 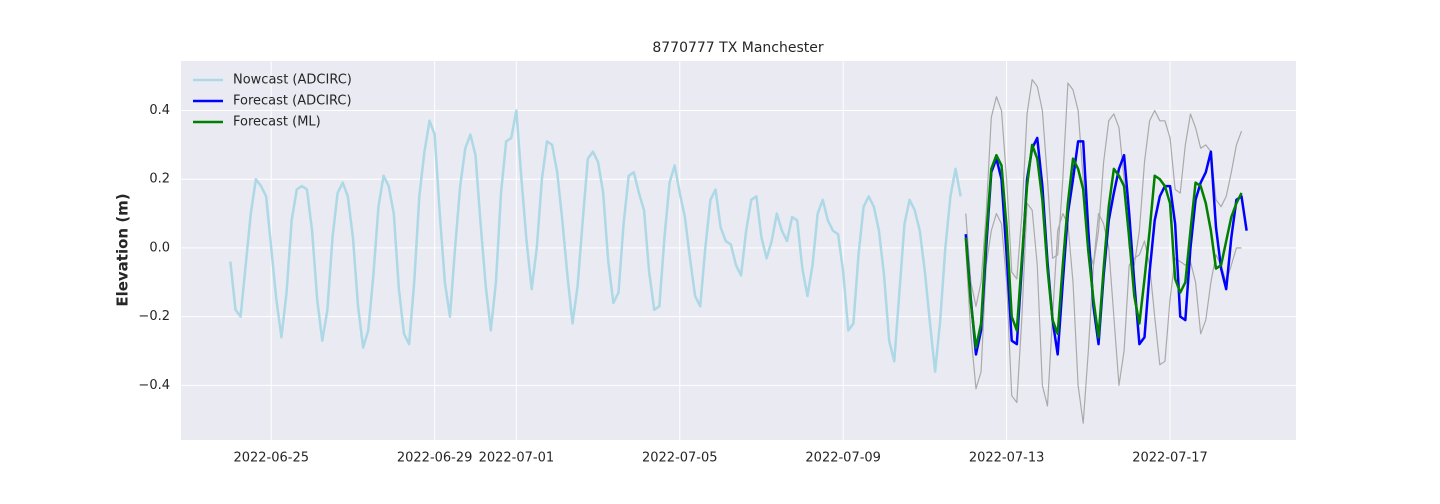 I want to click on y-tick-label: −0.2, so click(x=154, y=316).